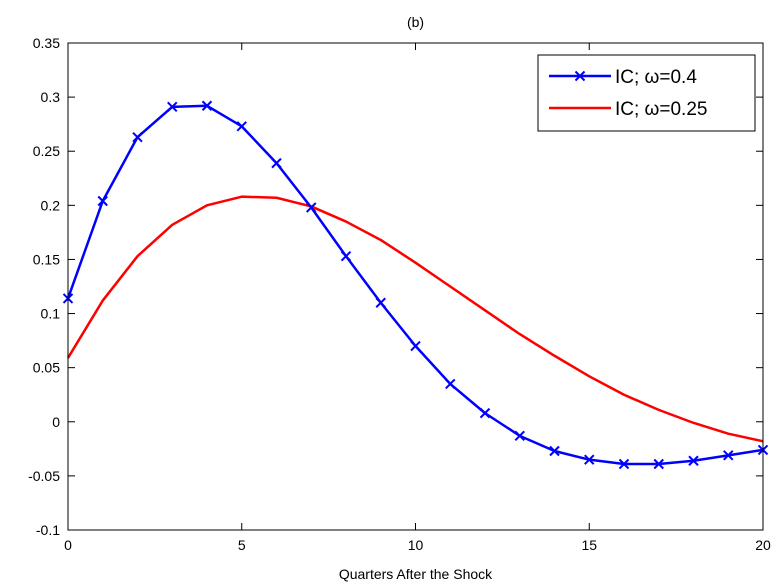  Describe the element at coordinates (46, 368) in the screenshot. I see `y-tick-label: 0.05` at that location.